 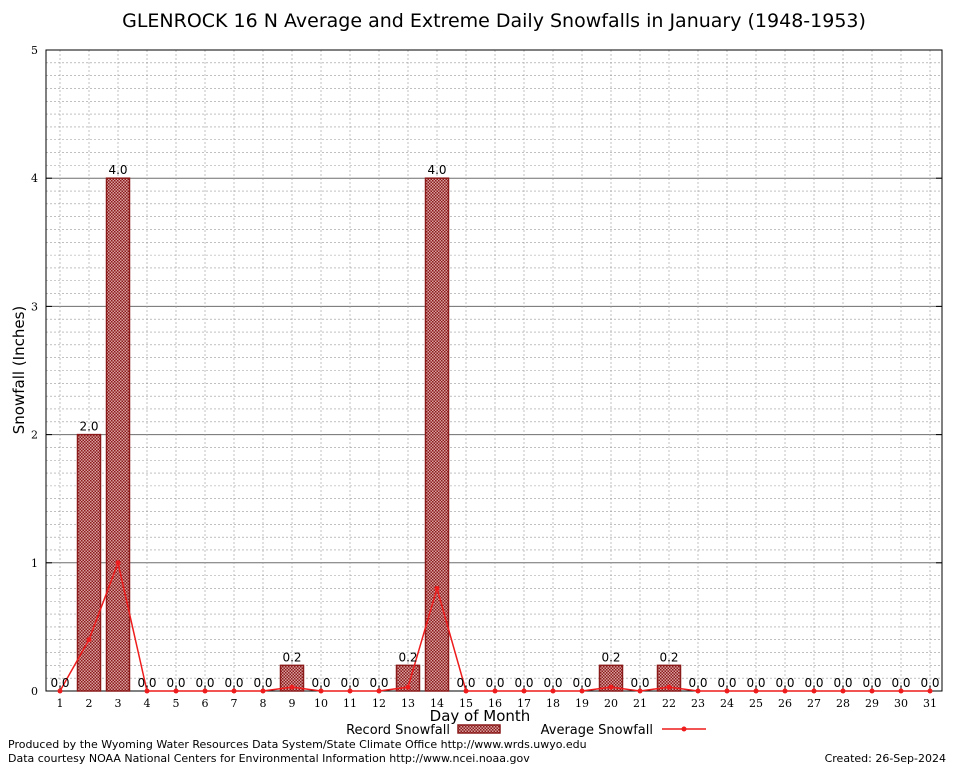 I want to click on x-tick-label: 16, so click(x=495, y=703).